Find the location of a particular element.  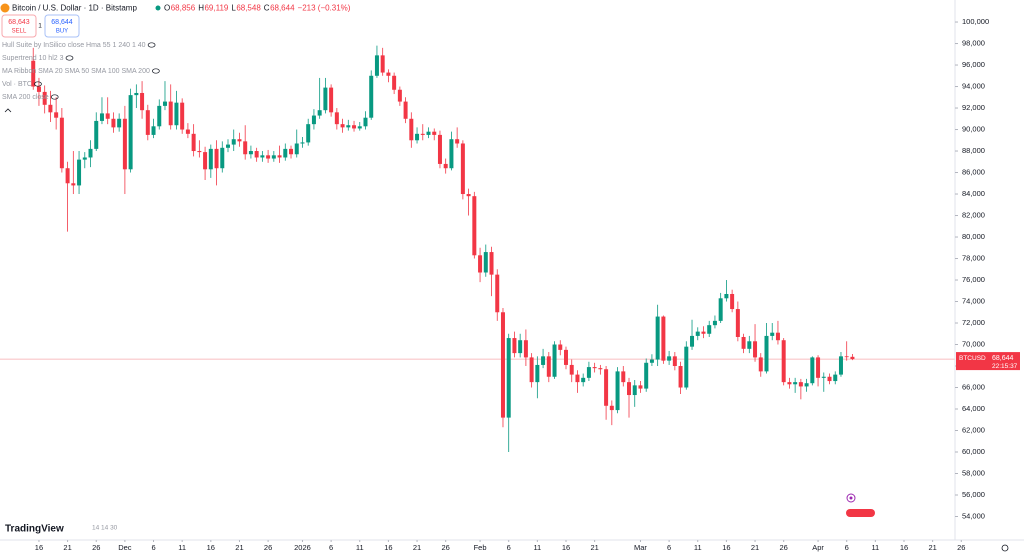

earnings-markers is located at coordinates (860, 513).